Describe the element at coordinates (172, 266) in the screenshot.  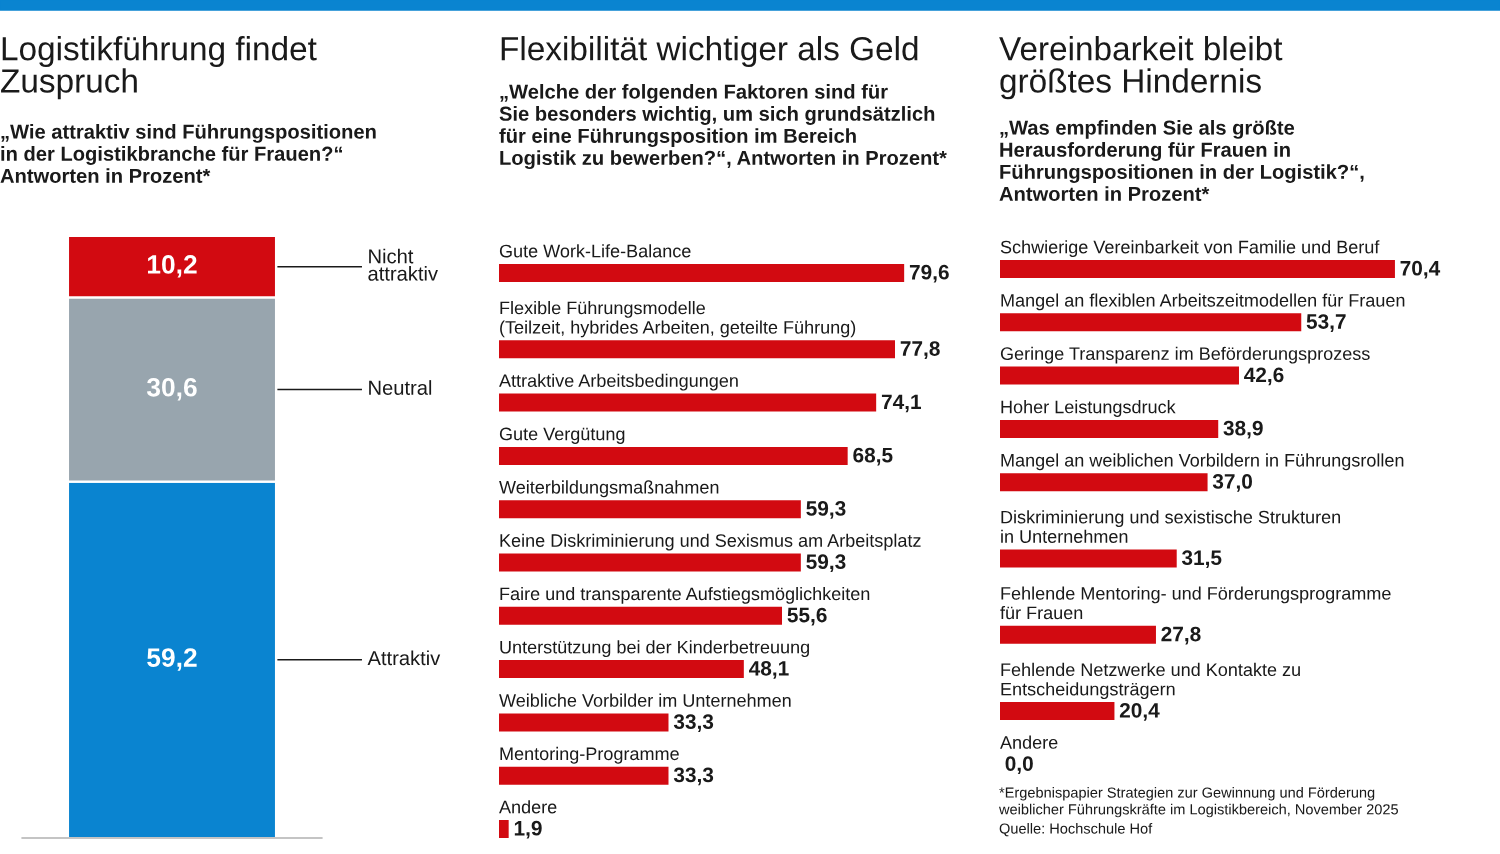
I see `data-label: 10,2` at that location.